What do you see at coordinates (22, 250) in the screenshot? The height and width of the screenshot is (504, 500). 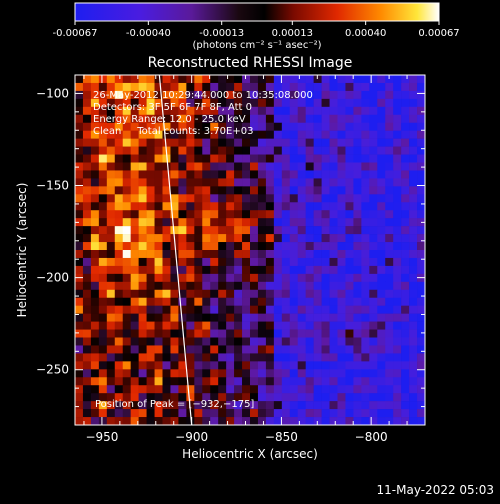 I see `y-axis-label: Heliocentric Y (arcsec)` at bounding box center [22, 250].